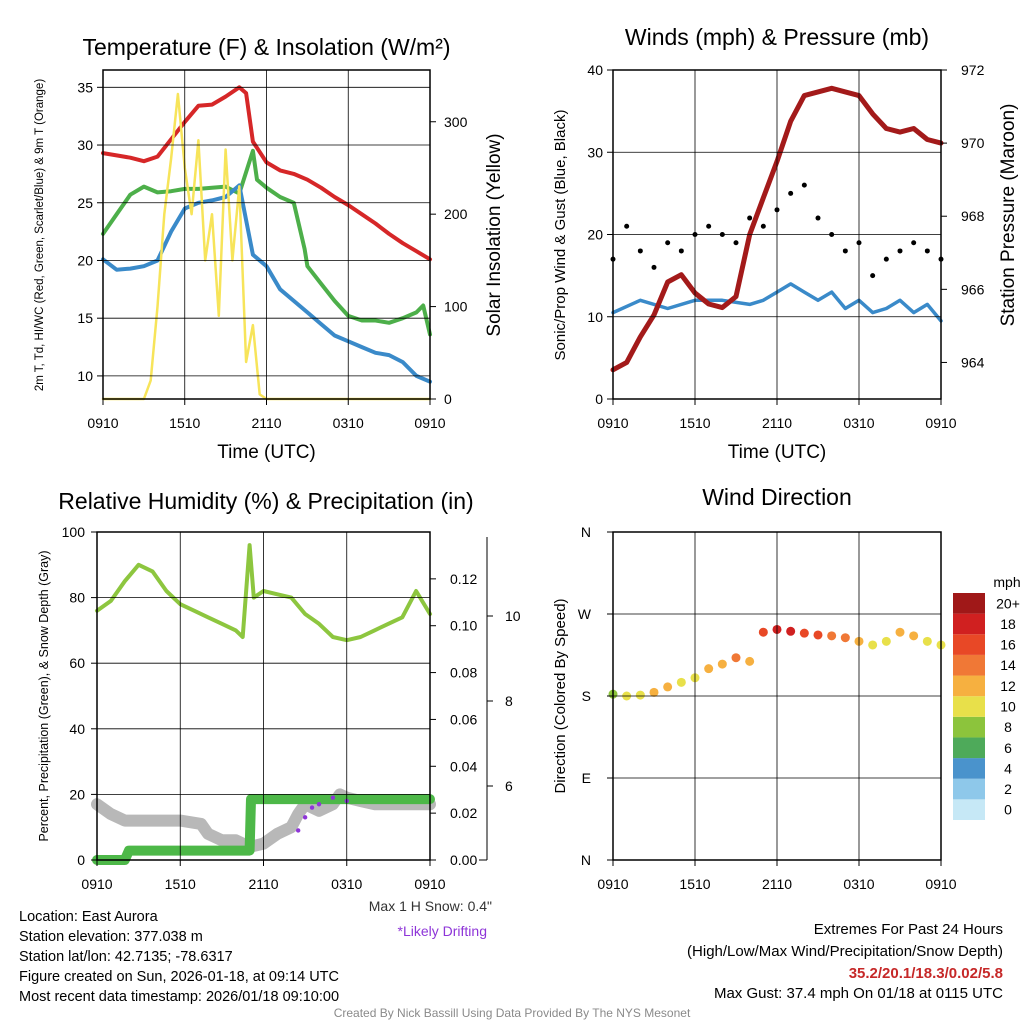 The width and height of the screenshot is (1024, 1024). I want to click on series-sonic-wind, so click(777, 302).